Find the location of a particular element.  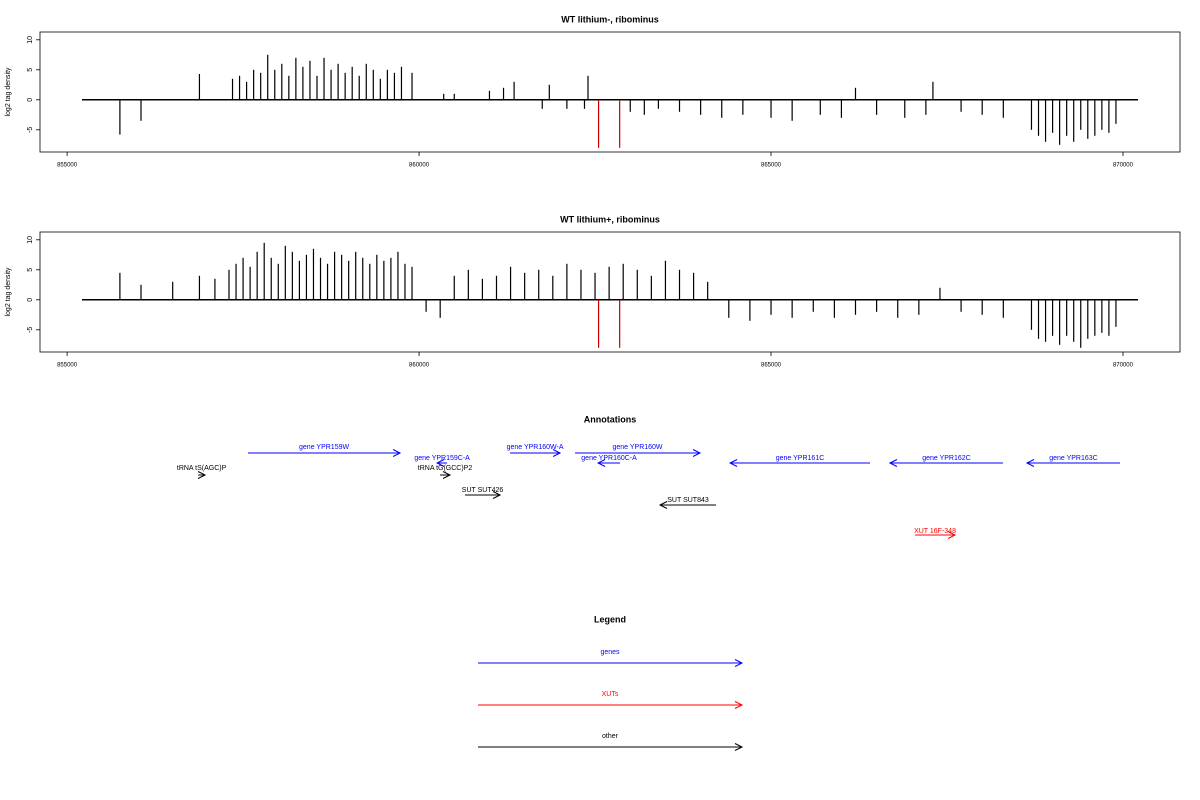

feature-label: gene YPR160W-A is located at coordinates (535, 447).